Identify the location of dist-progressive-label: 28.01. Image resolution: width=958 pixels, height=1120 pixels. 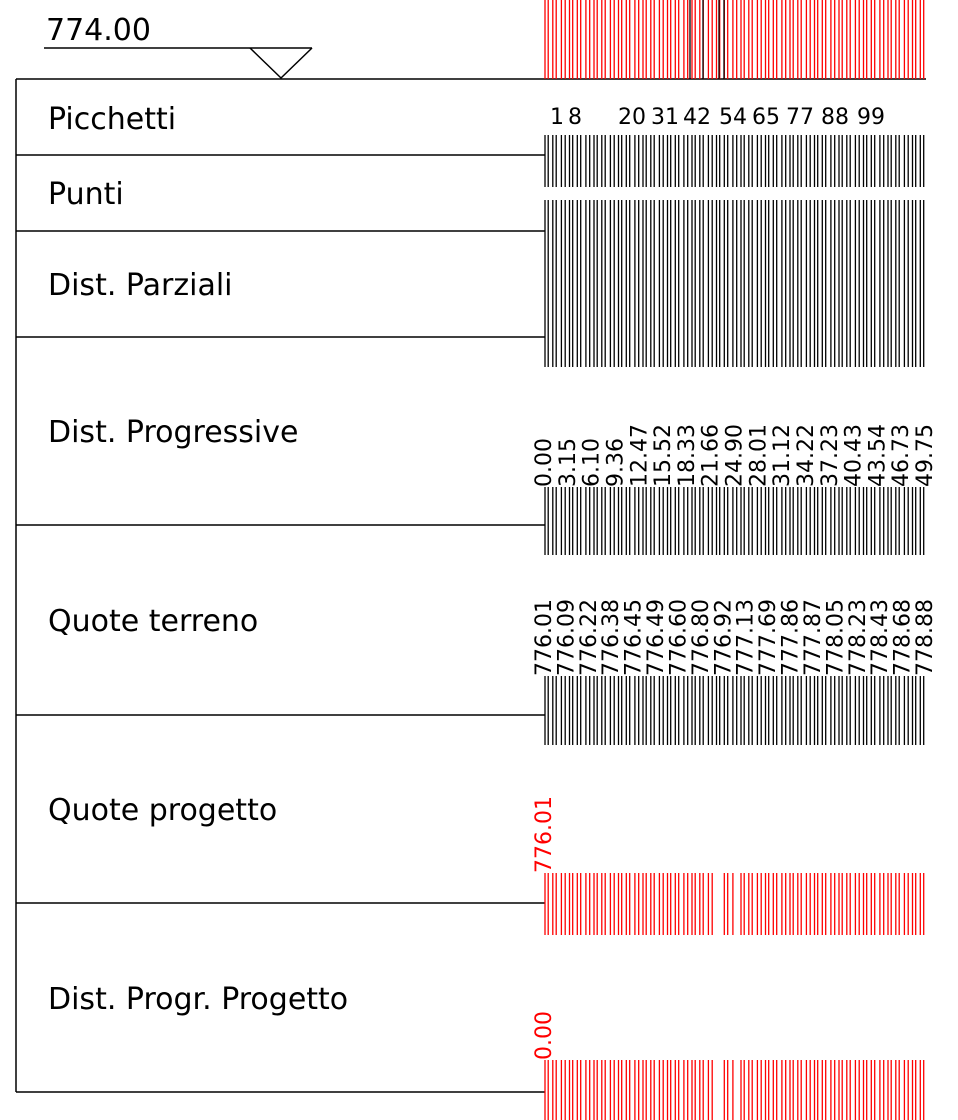
(758, 455).